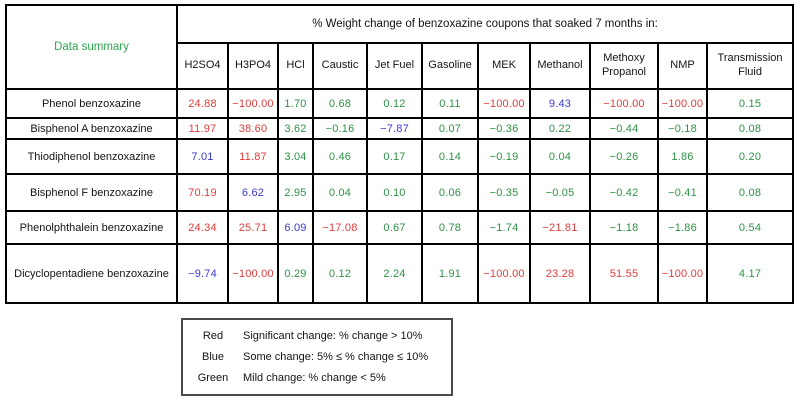 This screenshot has height=400, width=800. Describe the element at coordinates (450, 192) in the screenshot. I see `value-cell: 0.06` at that location.